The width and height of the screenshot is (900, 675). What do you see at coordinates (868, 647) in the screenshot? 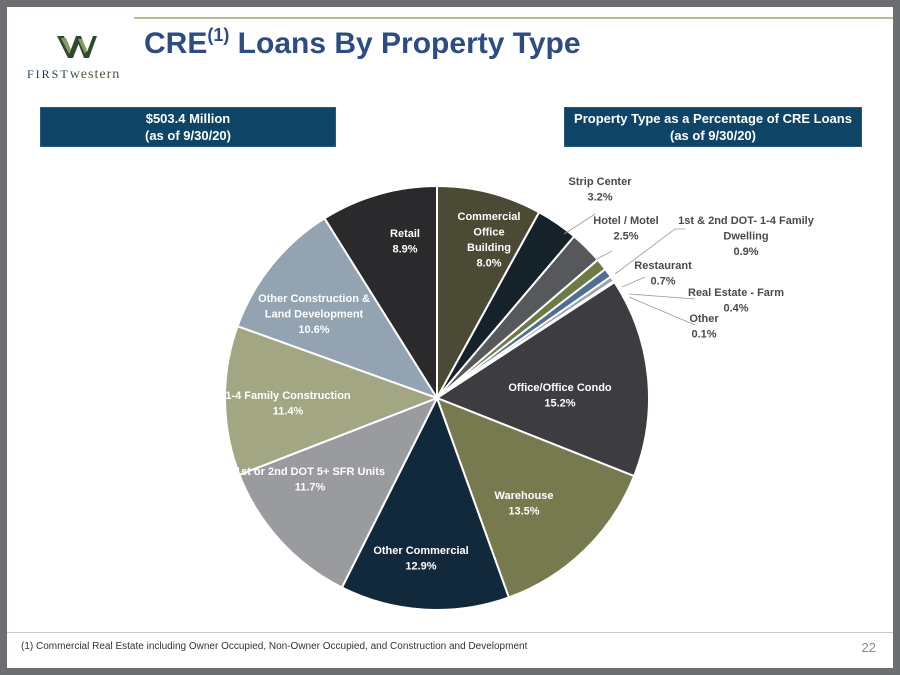
I see `page-number: 22` at bounding box center [868, 647].